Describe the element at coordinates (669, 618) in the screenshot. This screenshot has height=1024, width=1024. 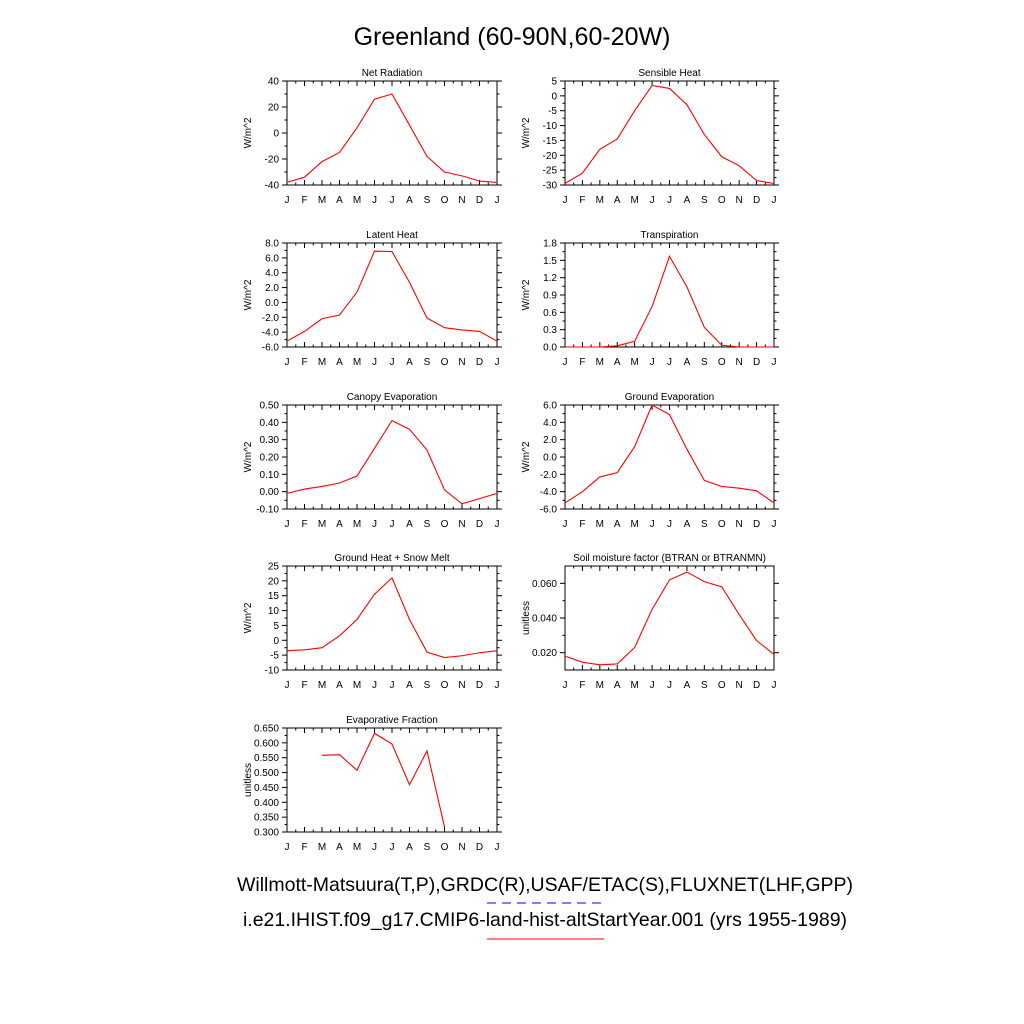
I see `soil-moisture-factor-btran-or-btranmn-frame` at that location.